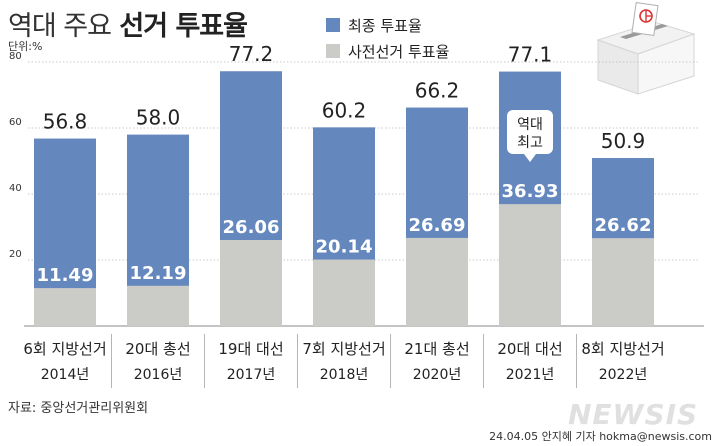 The height and width of the screenshot is (446, 720). What do you see at coordinates (529, 349) in the screenshot?
I see `category-label: 20대 대선` at bounding box center [529, 349].